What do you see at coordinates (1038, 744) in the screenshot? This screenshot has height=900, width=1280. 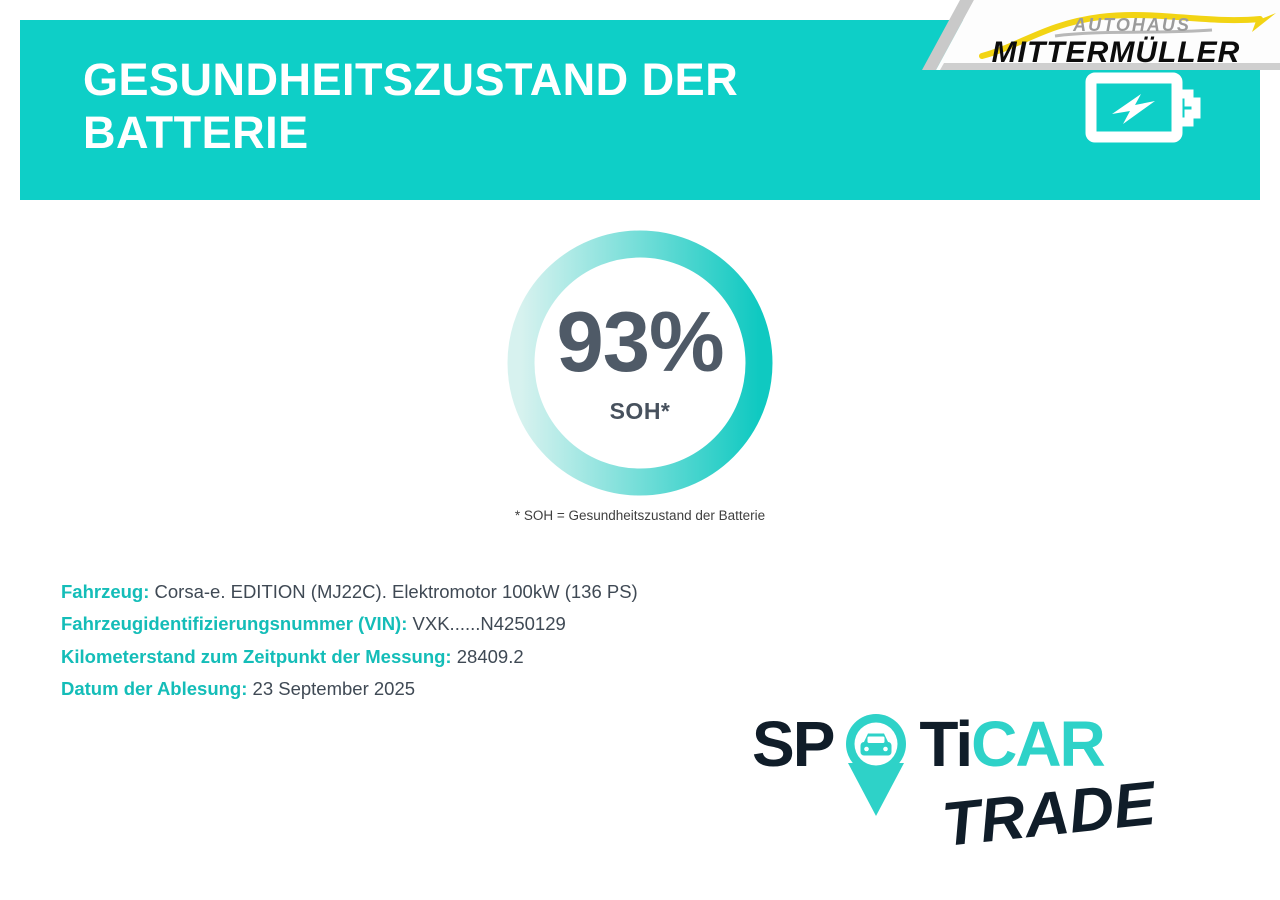 I see `spoticar-car: CAR` at bounding box center [1038, 744].